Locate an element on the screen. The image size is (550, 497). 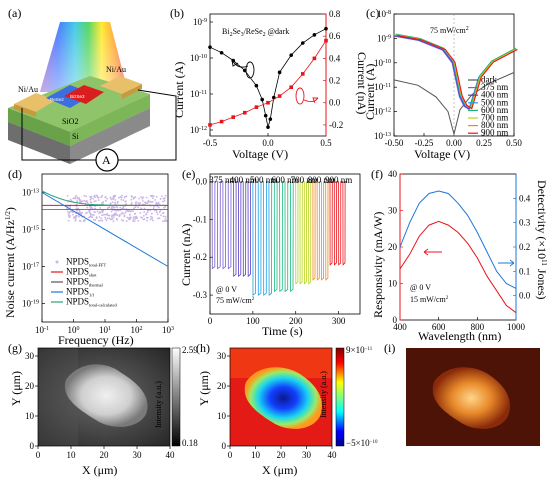
panel-f-data: 400 600 800 1000 0 10 20 30 40 0.0 0.1 0.2 0.3 0.4 is located at coordinates (459, 250).